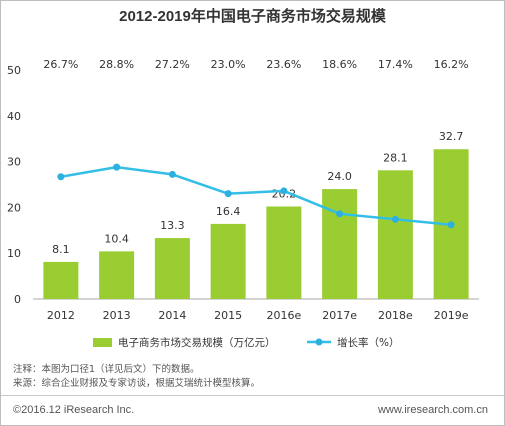 The image size is (505, 426). Describe the element at coordinates (137, 383) in the screenshot. I see `source-line: 来源：综合企业财报及专家访谈，根据艾瑞统计模型核算。` at that location.